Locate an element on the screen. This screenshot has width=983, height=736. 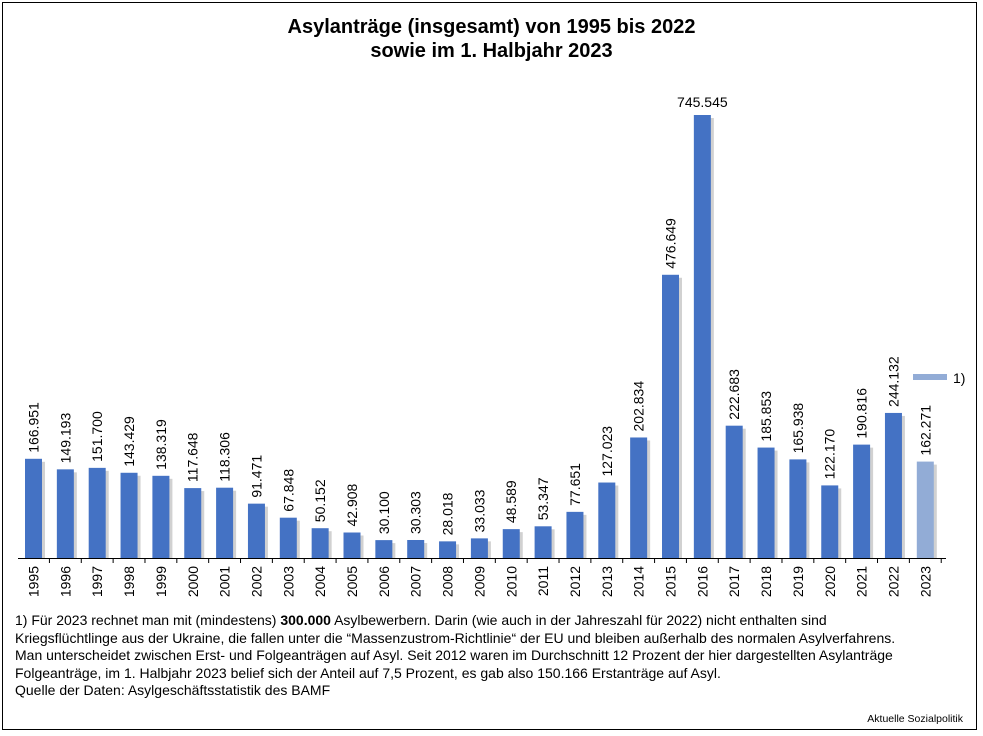
x-tick-label-2015: 2015 is located at coordinates (671, 581).